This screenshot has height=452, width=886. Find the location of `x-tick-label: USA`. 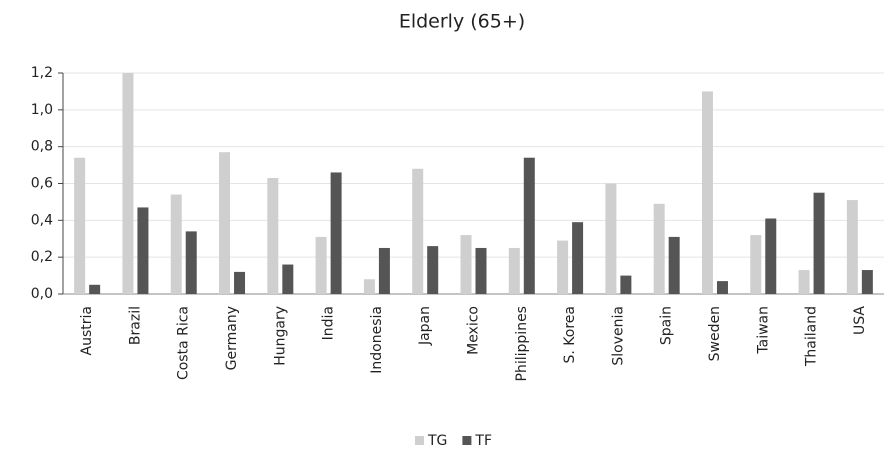

x-tick-label: USA is located at coordinates (860, 320).